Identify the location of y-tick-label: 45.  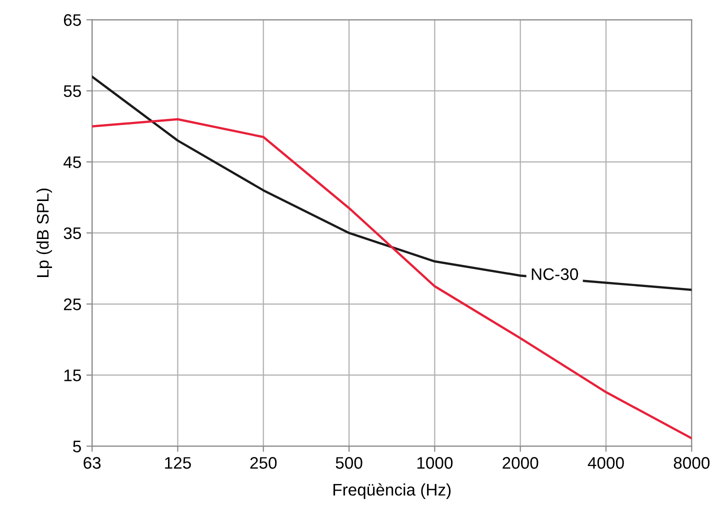
(72, 162).